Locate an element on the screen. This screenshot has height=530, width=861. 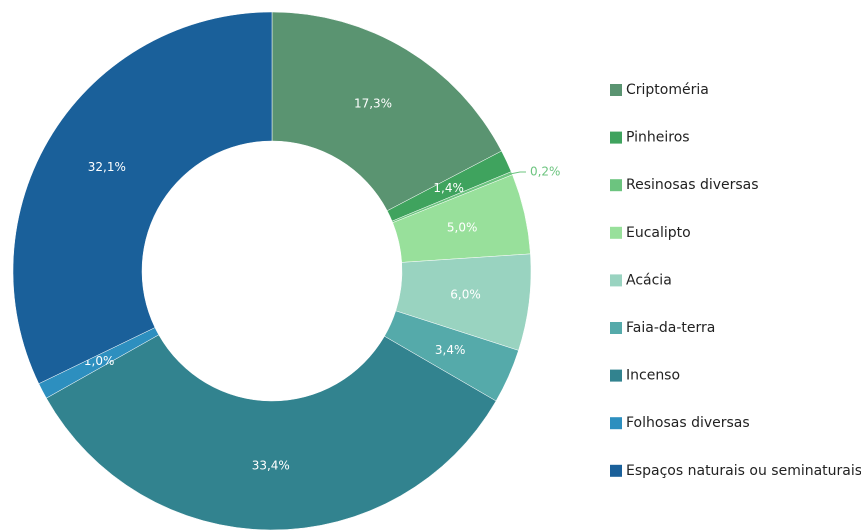
slice is located at coordinates (386, 111).